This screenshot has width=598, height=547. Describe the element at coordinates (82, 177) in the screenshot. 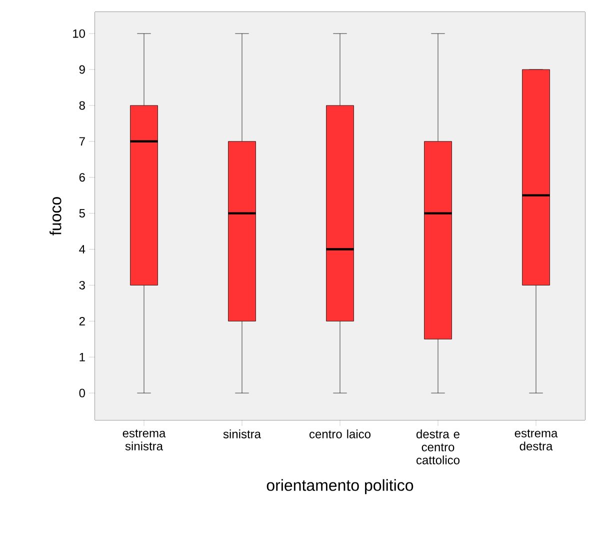

I see `y-tick-label: 6` at that location.